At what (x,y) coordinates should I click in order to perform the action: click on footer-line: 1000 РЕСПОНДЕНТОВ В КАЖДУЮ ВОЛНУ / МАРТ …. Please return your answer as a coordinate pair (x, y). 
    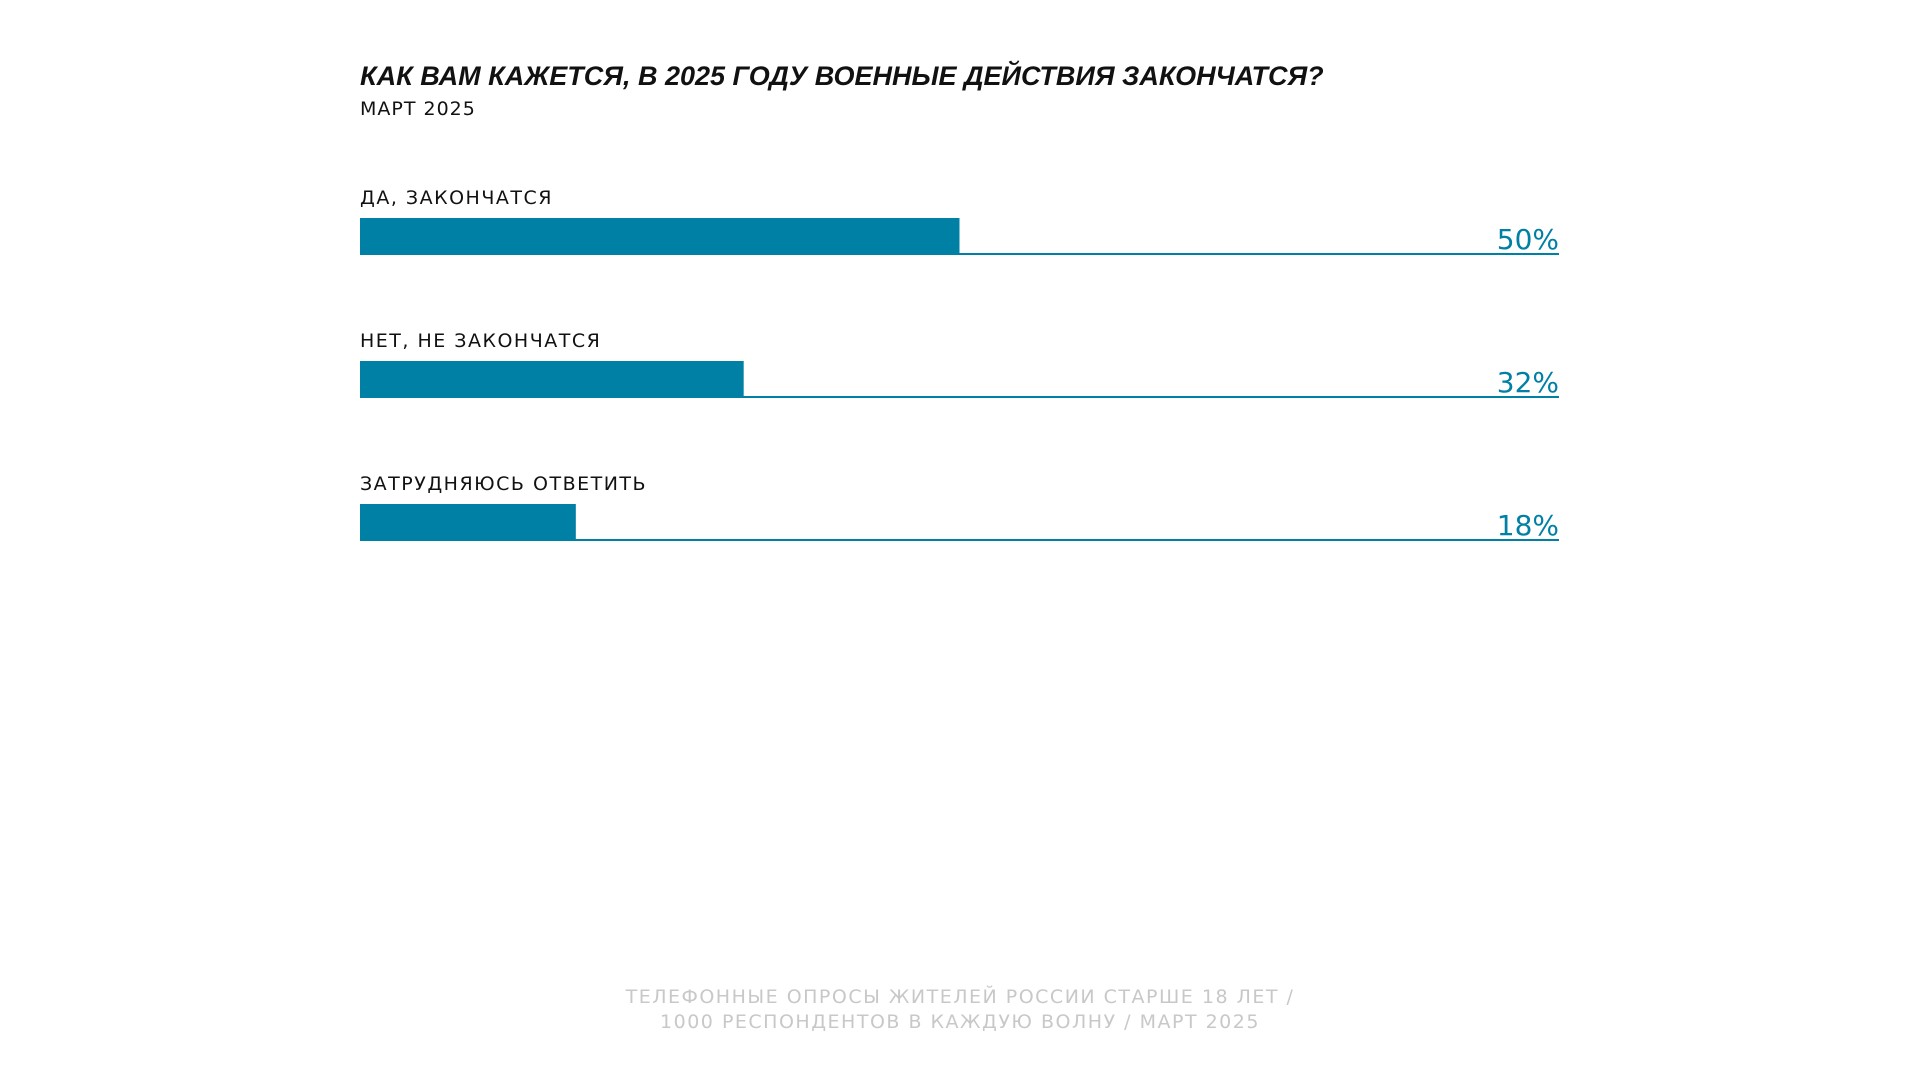
    Looking at the image, I should click on (960, 1022).